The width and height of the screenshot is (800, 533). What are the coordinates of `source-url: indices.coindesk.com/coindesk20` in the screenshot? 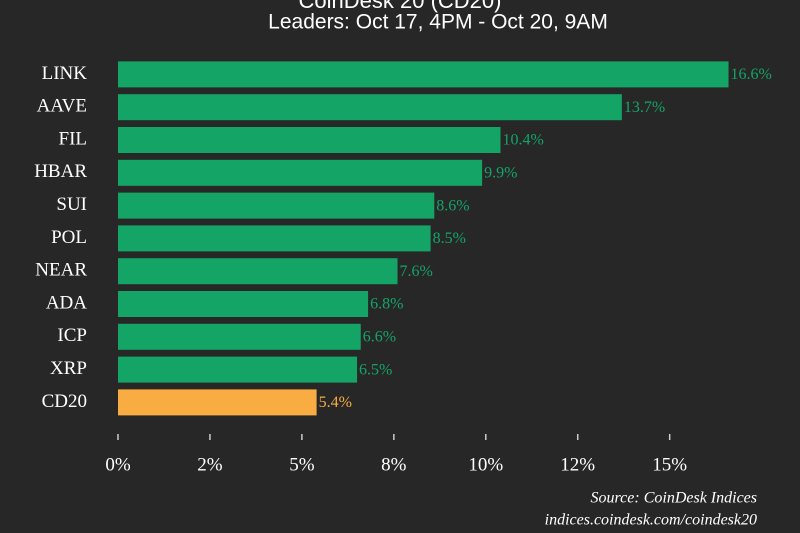 It's located at (651, 520).